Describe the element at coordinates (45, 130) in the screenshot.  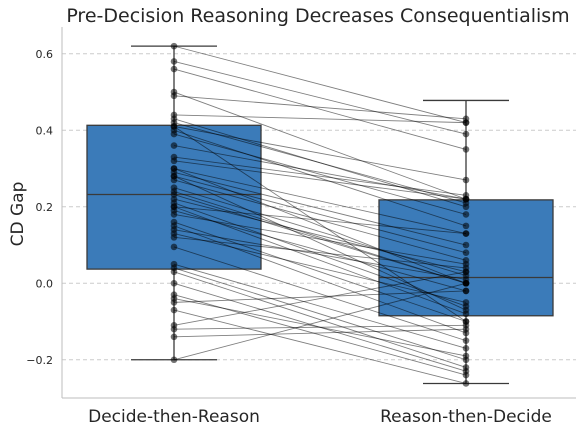
I see `y-tick-label: 0.4` at that location.